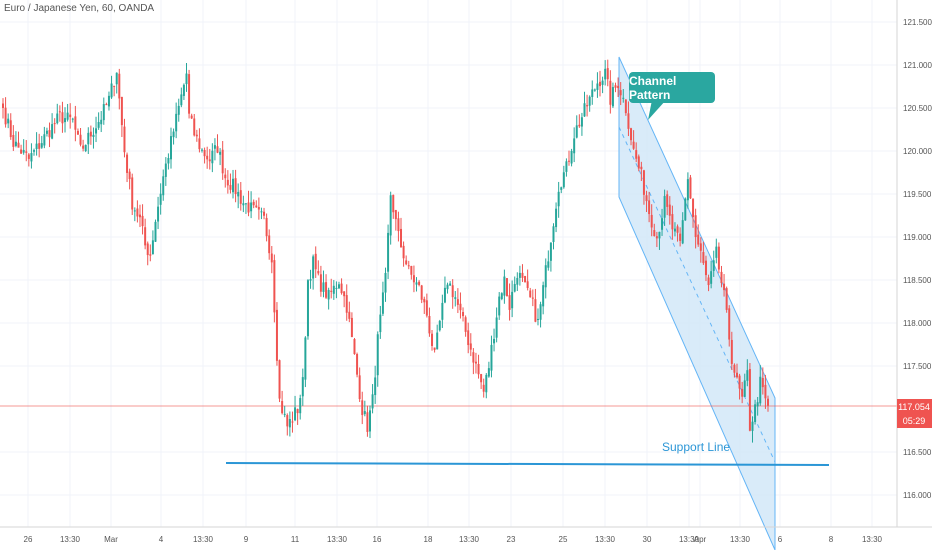 Image resolution: width=932 pixels, height=550 pixels. Describe the element at coordinates (917, 280) in the screenshot. I see `price-tick-label: 118.500` at that location.